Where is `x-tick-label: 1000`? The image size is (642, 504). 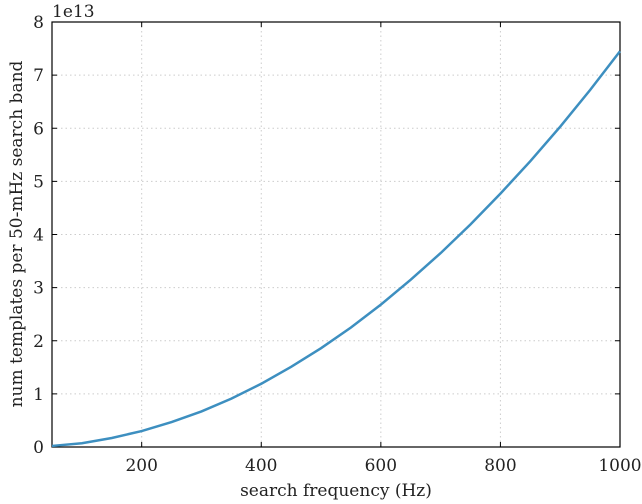
x-tick-label: 1000 is located at coordinates (619, 466).